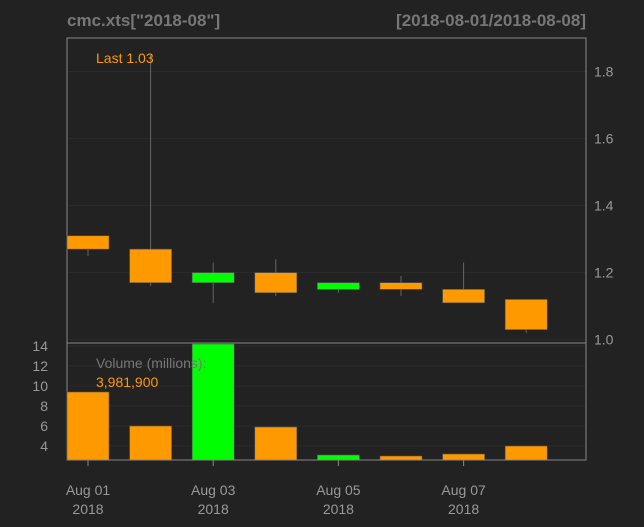  I want to click on chart-title: cmc.xts["2018-08"], so click(143, 20).